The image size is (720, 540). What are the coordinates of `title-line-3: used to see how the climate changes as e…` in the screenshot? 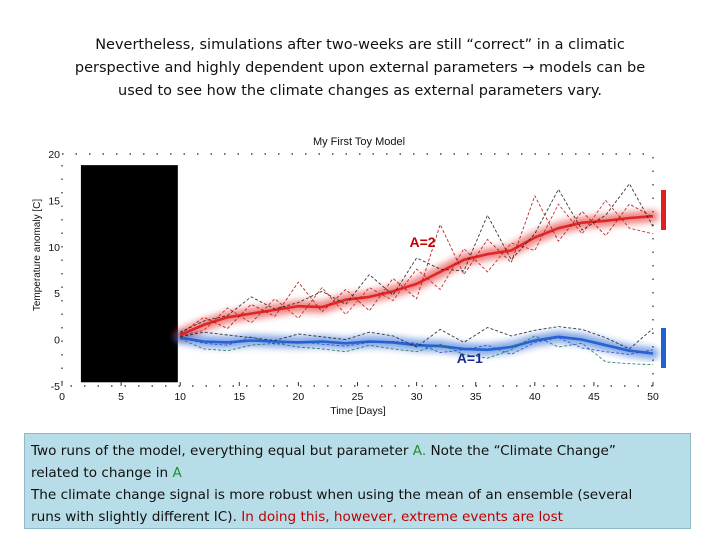 It's located at (360, 91).